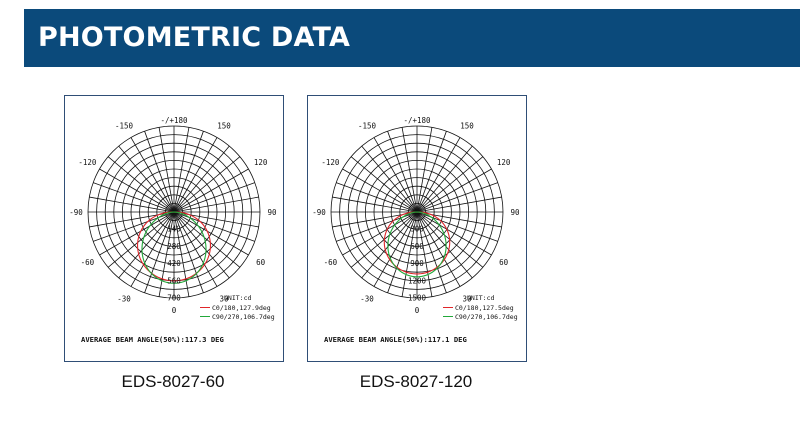  Describe the element at coordinates (174, 298) in the screenshot. I see `radial-tick-label: 700` at that location.